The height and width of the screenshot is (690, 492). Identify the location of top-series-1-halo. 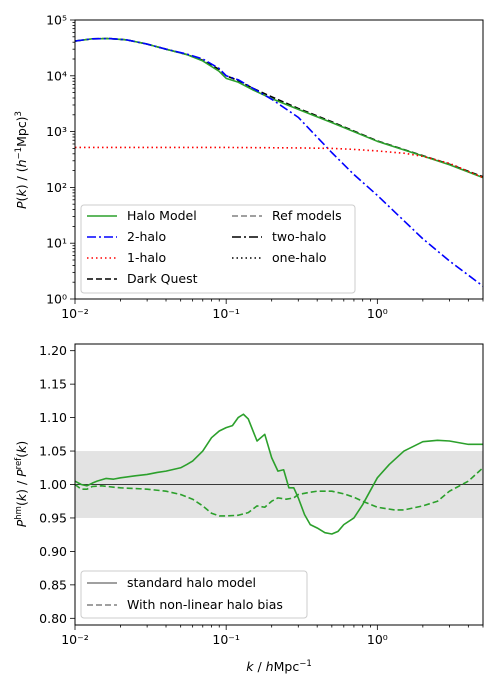
(279, 162).